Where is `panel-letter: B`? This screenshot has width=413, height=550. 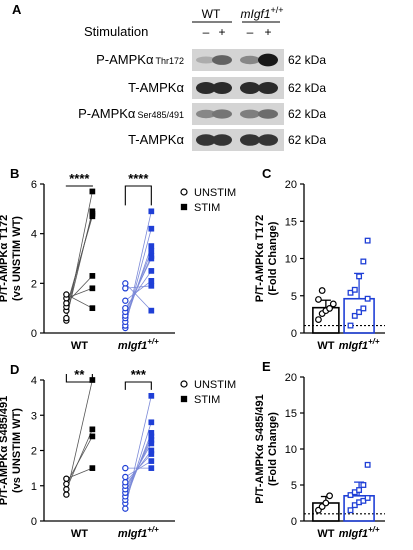 panel-letter: B is located at coordinates (14, 173).